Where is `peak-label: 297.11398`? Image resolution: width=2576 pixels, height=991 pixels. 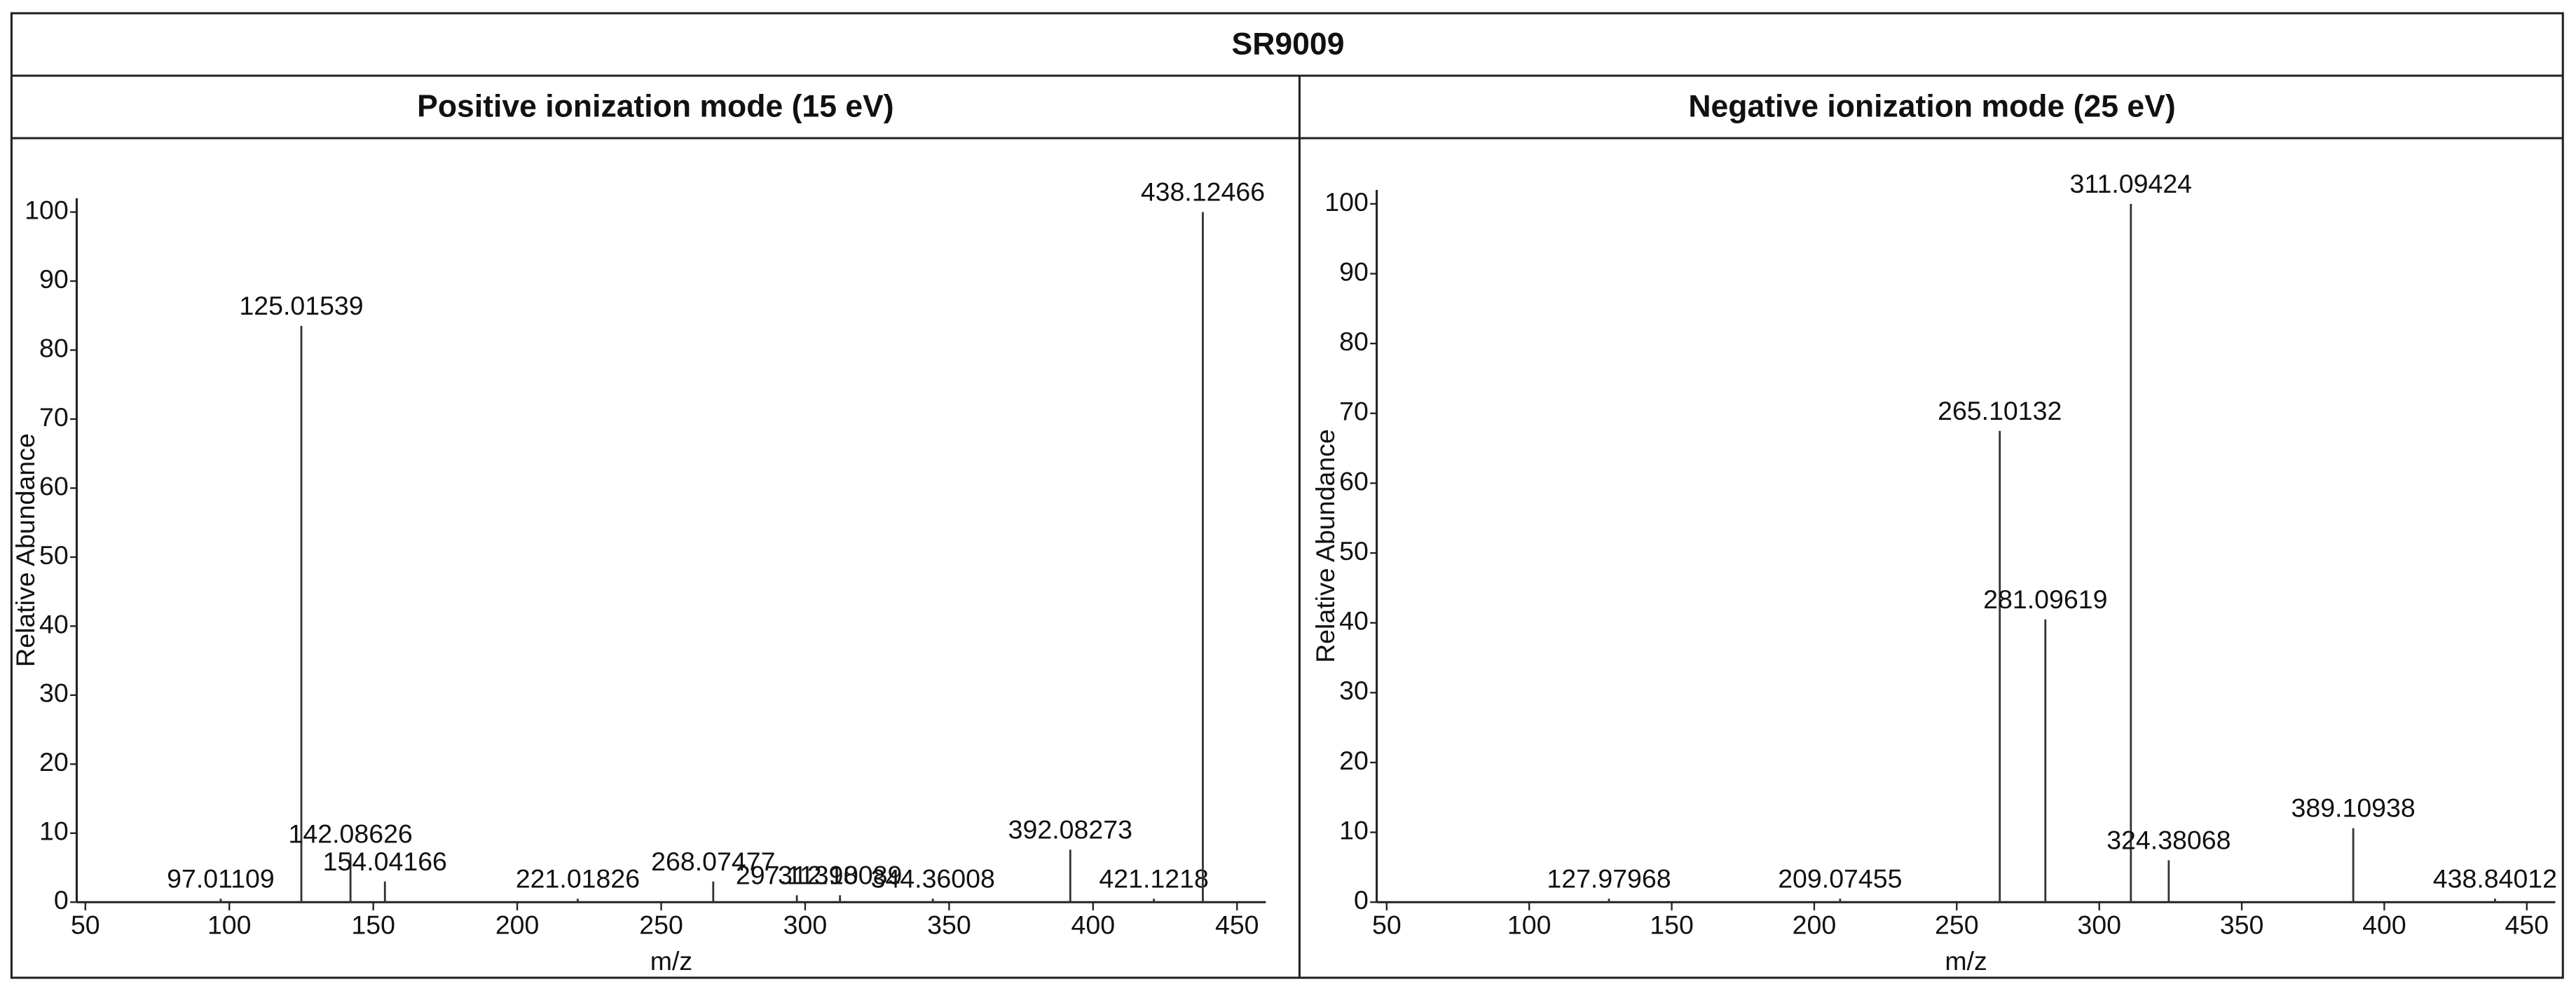 peak-label: 297.11398 is located at coordinates (797, 875).